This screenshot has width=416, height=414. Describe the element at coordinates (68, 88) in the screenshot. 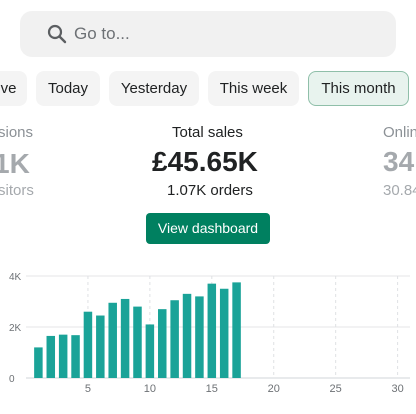

I see `date-filter-today: Today` at that location.